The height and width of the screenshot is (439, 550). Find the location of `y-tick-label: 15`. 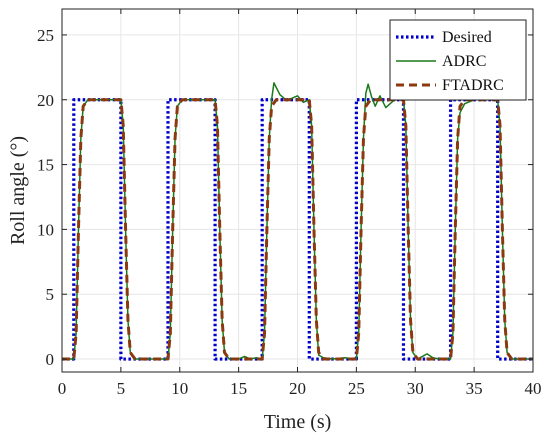

y-tick-label: 15 is located at coordinates (45, 165).